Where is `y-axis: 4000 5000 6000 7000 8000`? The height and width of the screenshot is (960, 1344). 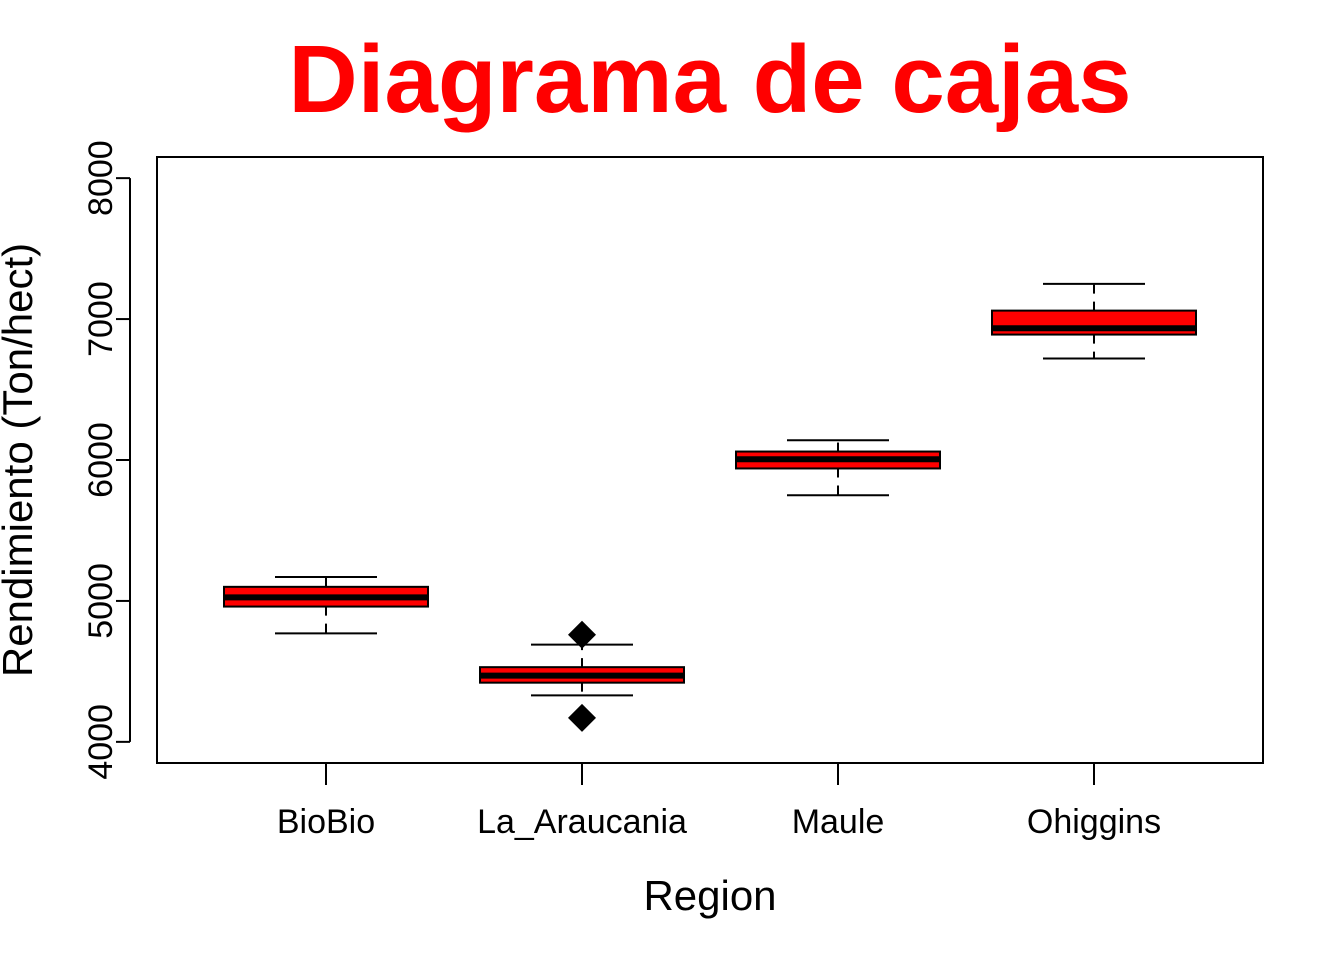
y-axis: 4000 5000 6000 7000 8000 is located at coordinates (106, 460).